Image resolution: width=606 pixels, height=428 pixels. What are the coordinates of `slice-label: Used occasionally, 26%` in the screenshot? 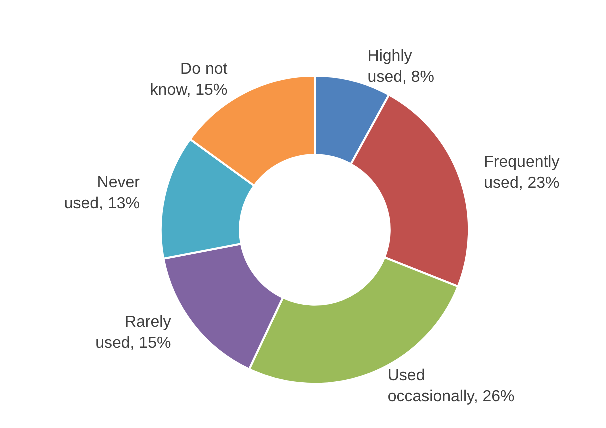 It's located at (451, 386).